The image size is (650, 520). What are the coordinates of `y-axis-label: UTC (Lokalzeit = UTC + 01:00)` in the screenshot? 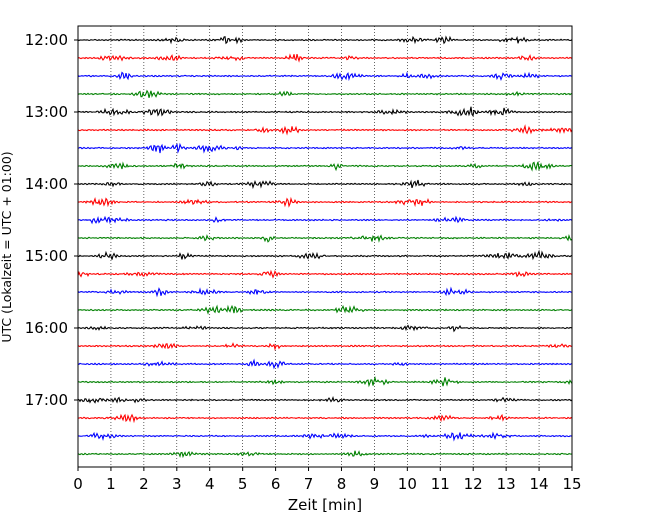 It's located at (7, 246).